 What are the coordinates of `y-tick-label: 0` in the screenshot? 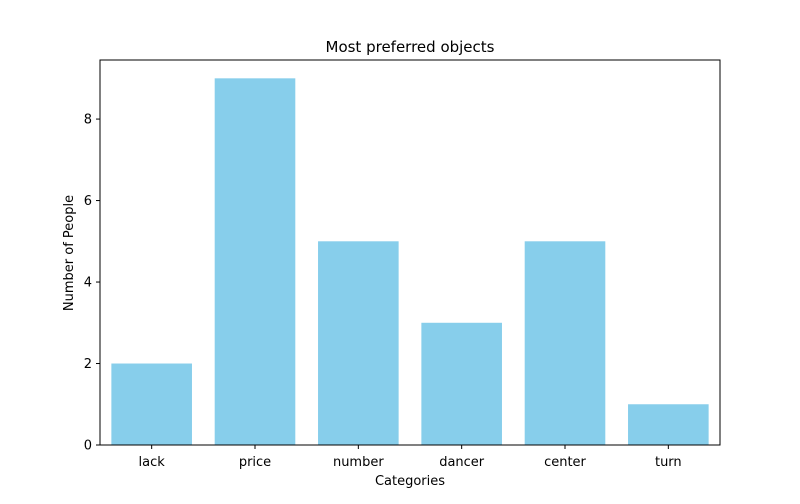 It's located at (88, 446).